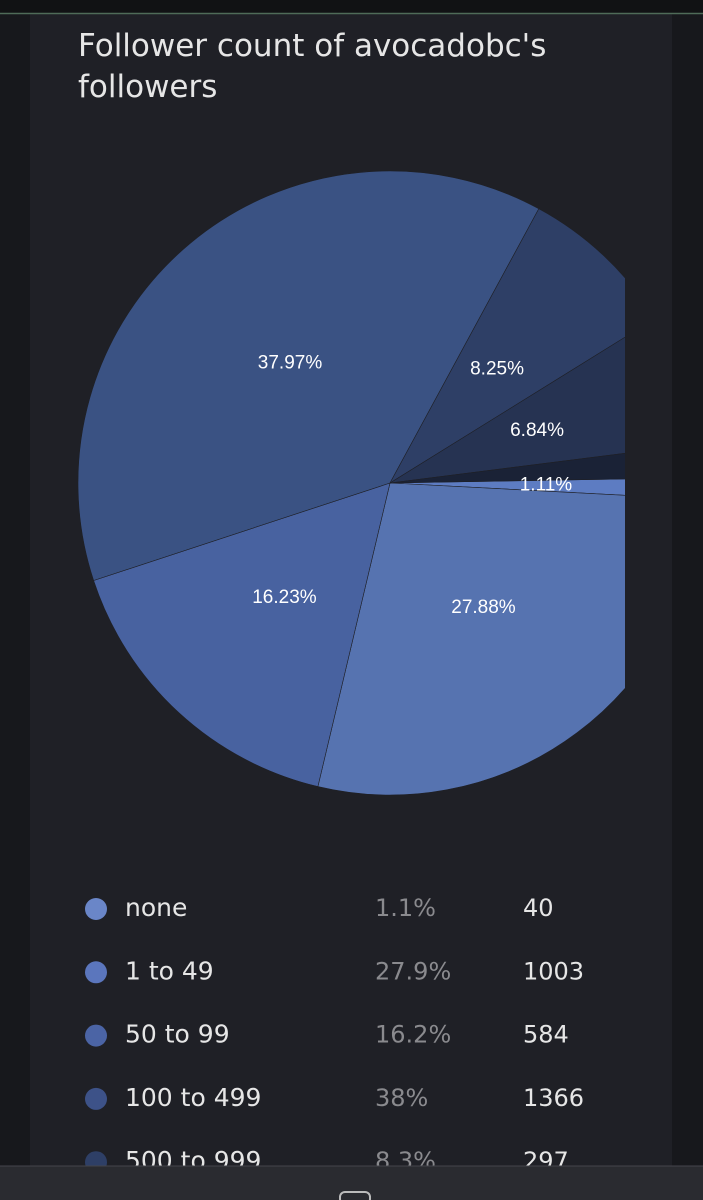 The height and width of the screenshot is (1200, 703). I want to click on legend-label: 100 to 499, so click(193, 1097).